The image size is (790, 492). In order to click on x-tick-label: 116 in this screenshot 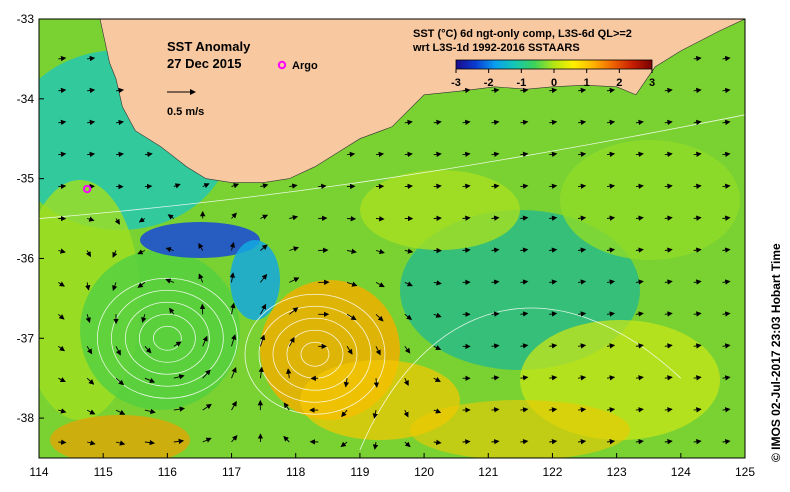, I will do `click(167, 472)`.